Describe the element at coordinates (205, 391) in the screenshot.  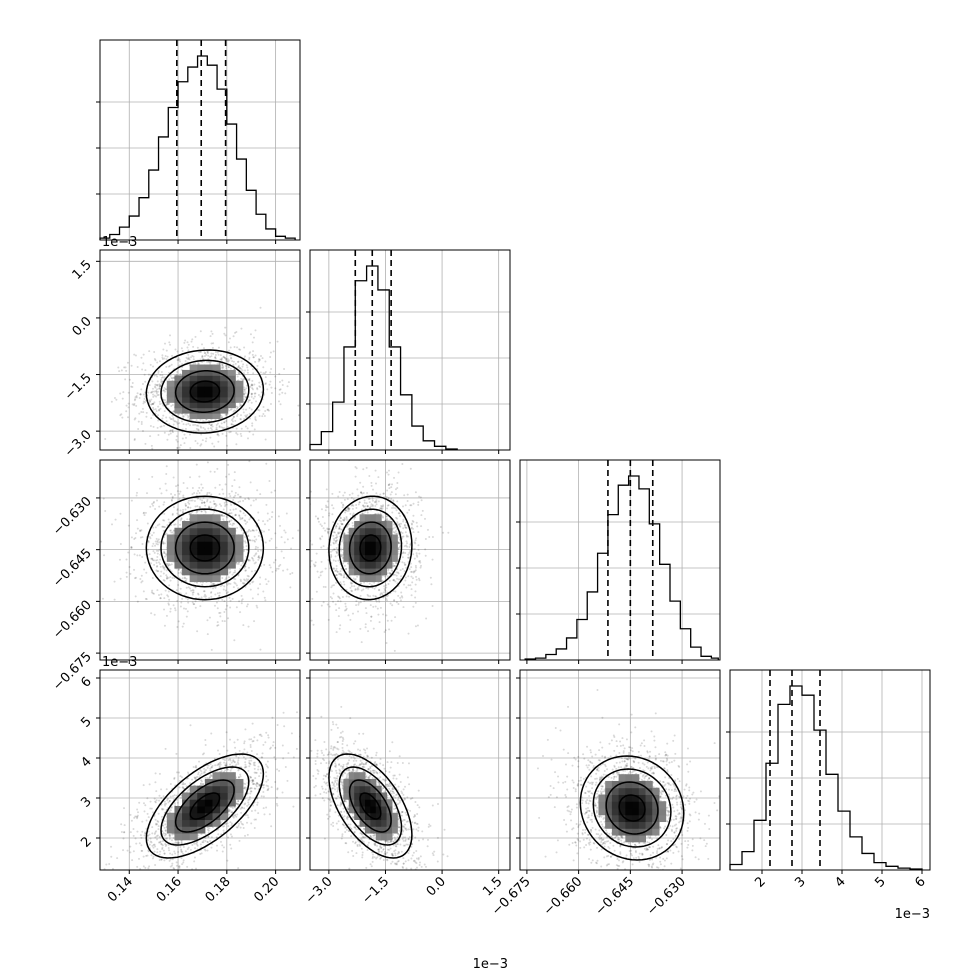
I see `contour-line` at that location.